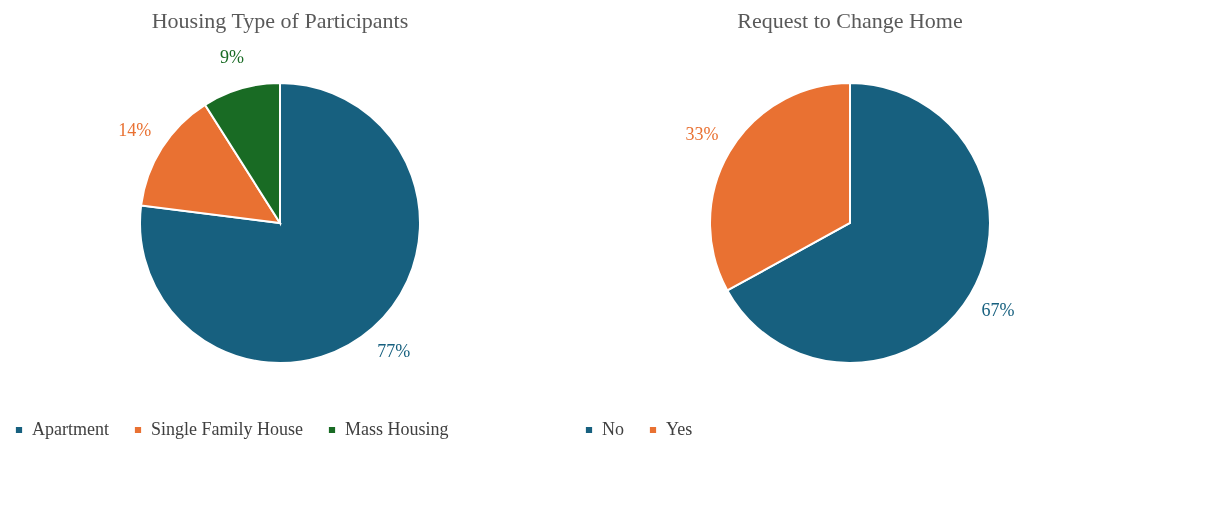  What do you see at coordinates (850, 20) in the screenshot?
I see `chart-title: Request to Change Home` at bounding box center [850, 20].